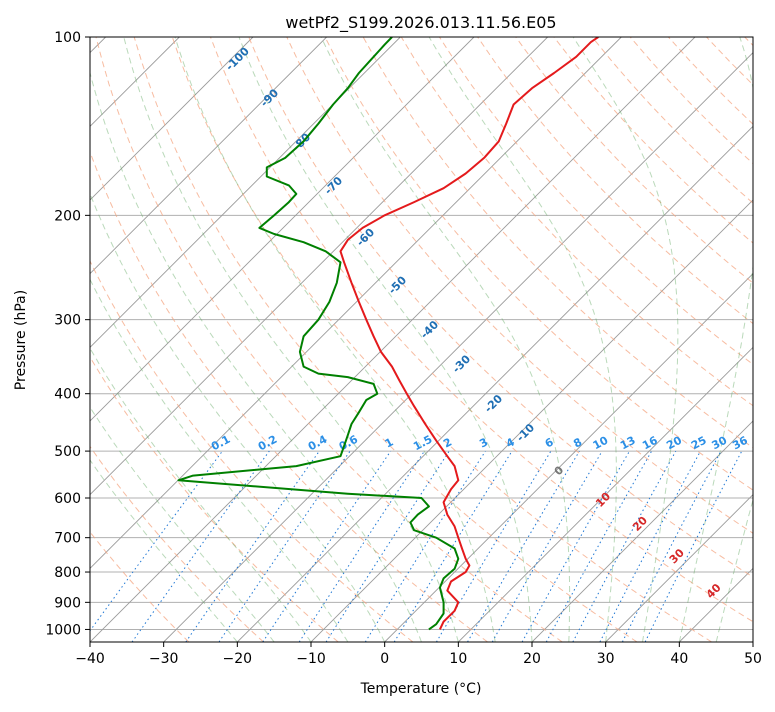 Image resolution: width=775 pixels, height=712 pixels. What do you see at coordinates (21, 340) in the screenshot?
I see `y-axis-label: Pressure (hPa)` at bounding box center [21, 340].